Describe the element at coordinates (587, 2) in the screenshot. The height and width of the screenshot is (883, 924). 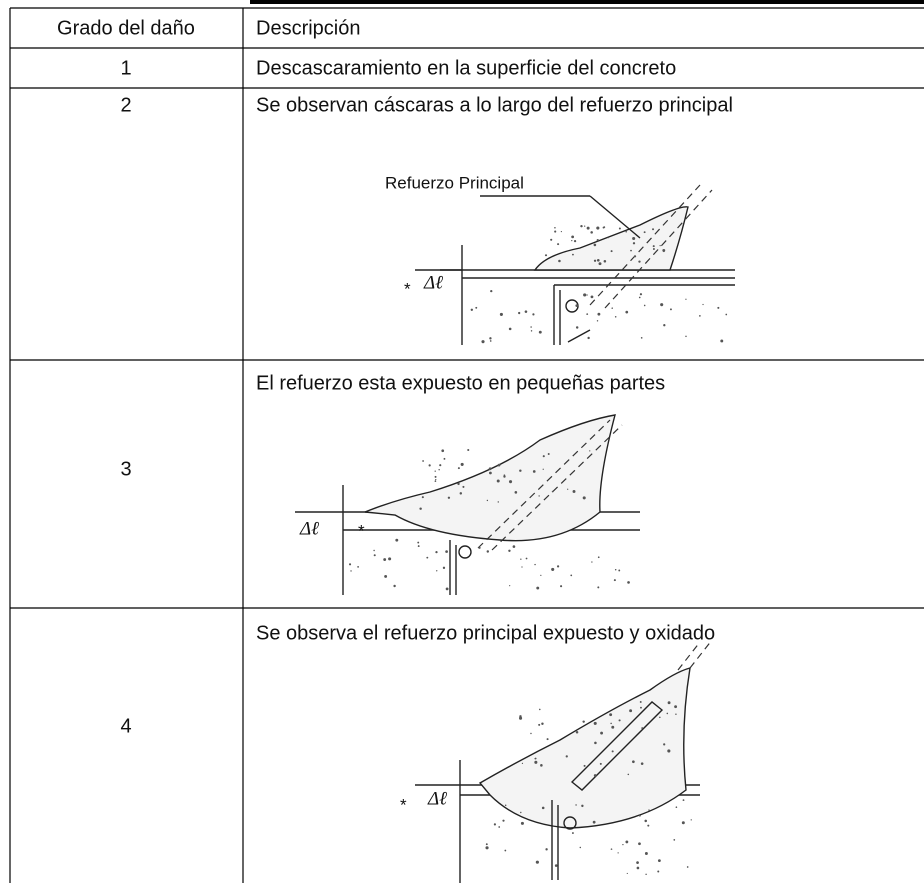
I see `cropped-title` at that location.